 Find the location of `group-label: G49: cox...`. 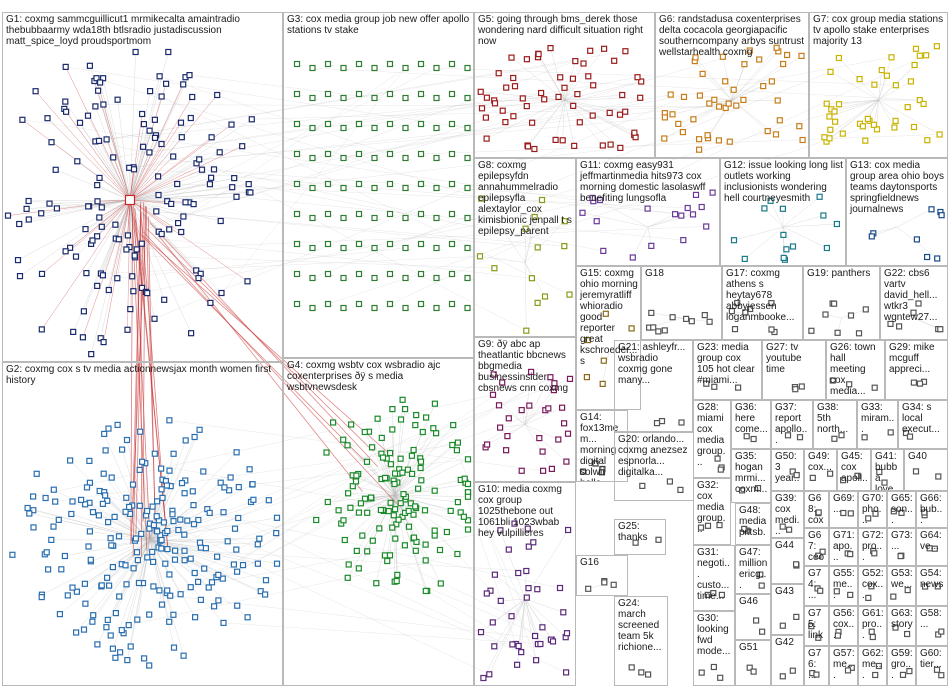

group-label: G49: cox... is located at coordinates (820, 462).